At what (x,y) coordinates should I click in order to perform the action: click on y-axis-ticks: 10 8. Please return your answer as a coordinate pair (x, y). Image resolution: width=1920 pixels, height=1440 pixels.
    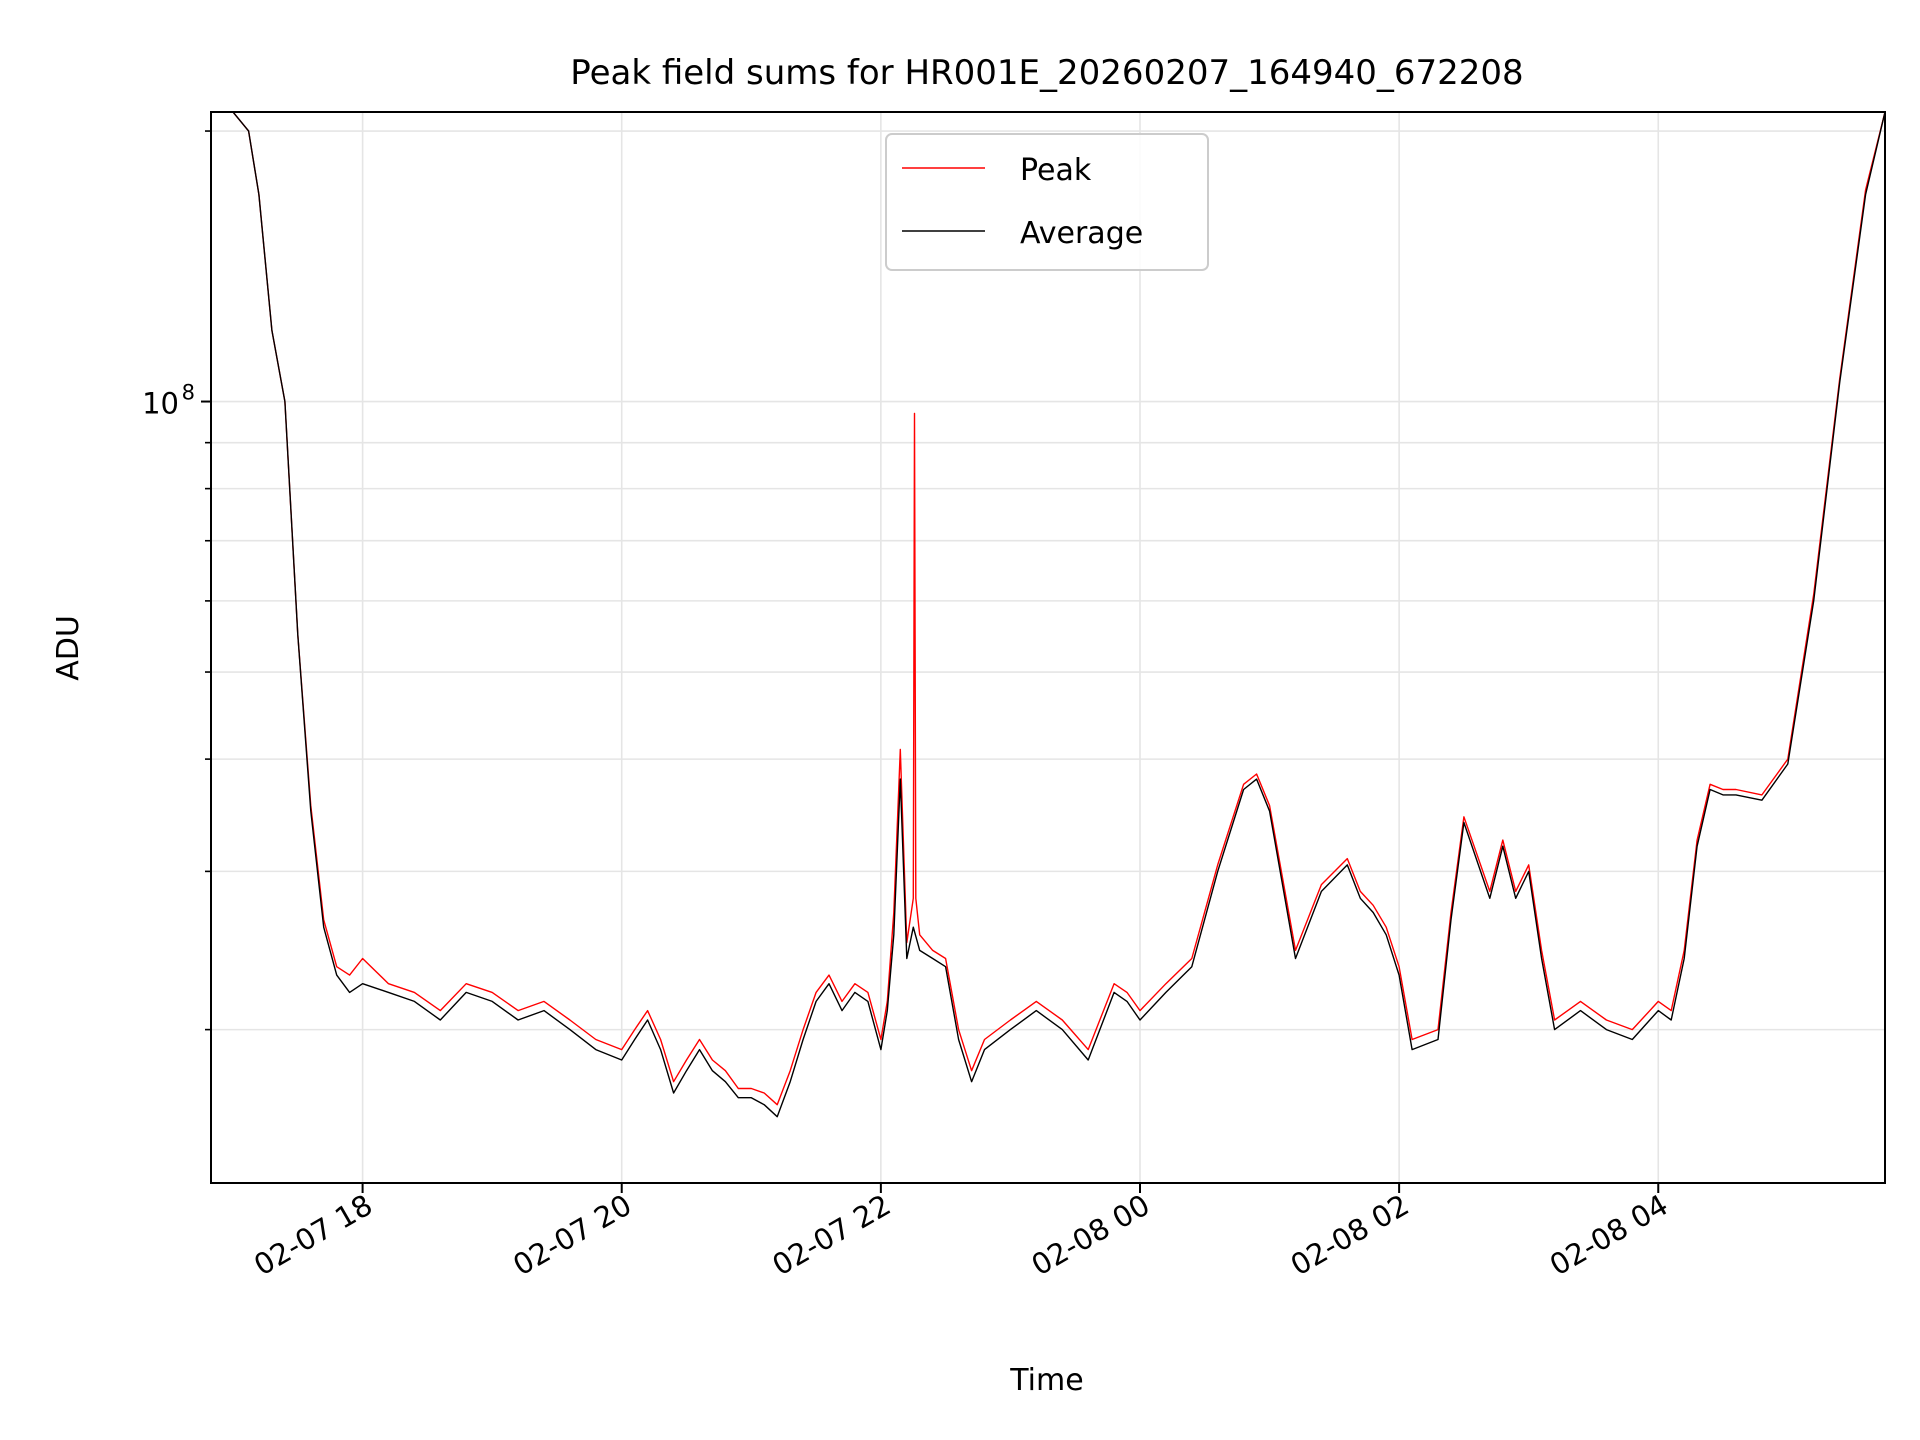
    Looking at the image, I should click on (176, 580).